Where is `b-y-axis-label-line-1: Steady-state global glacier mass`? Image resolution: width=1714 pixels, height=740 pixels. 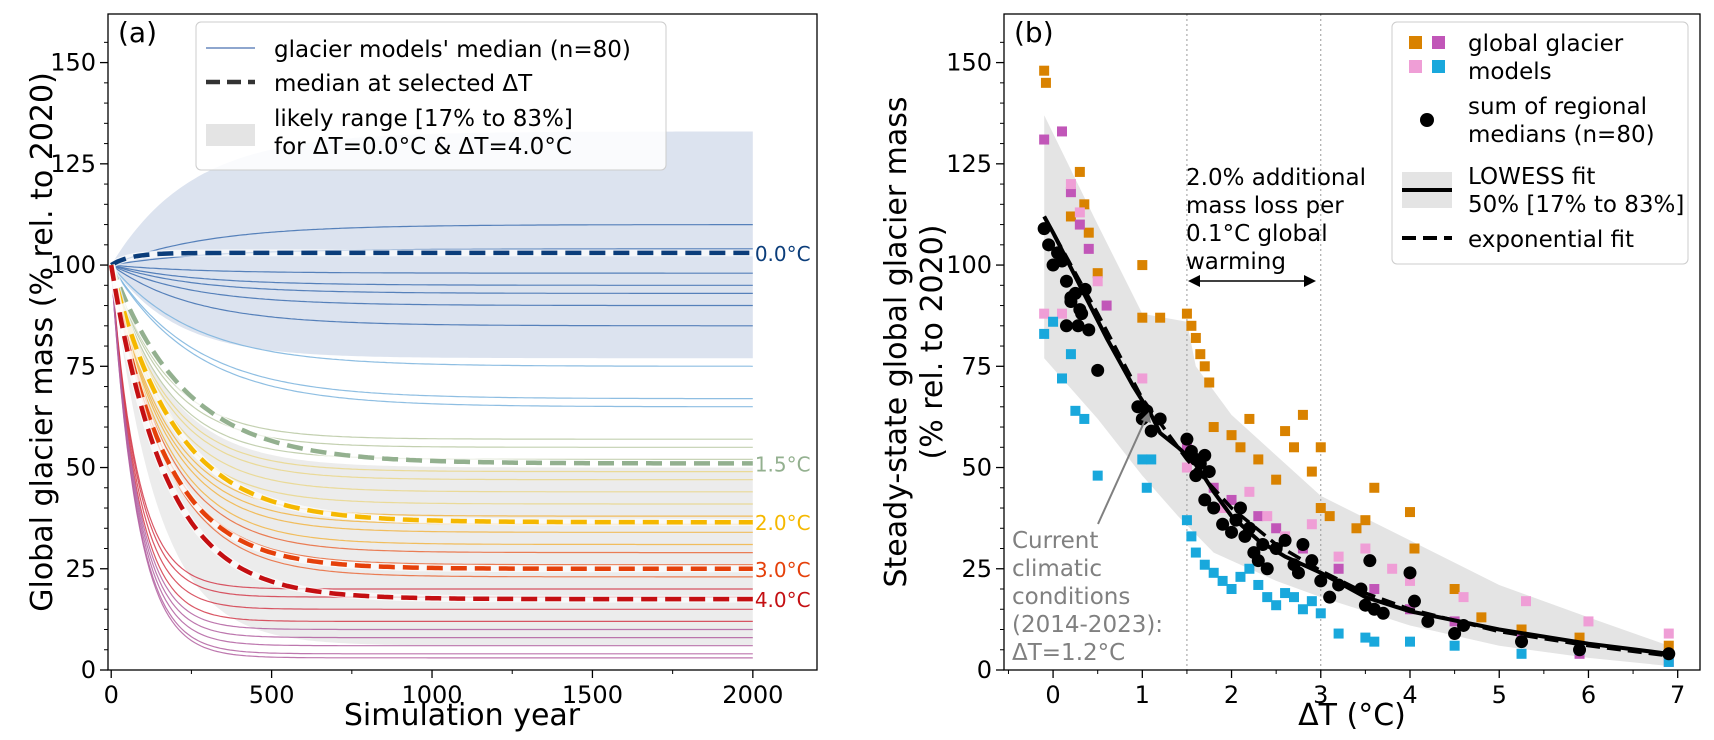
b-y-axis-label-line-1: Steady-state global glacier mass is located at coordinates (896, 341).